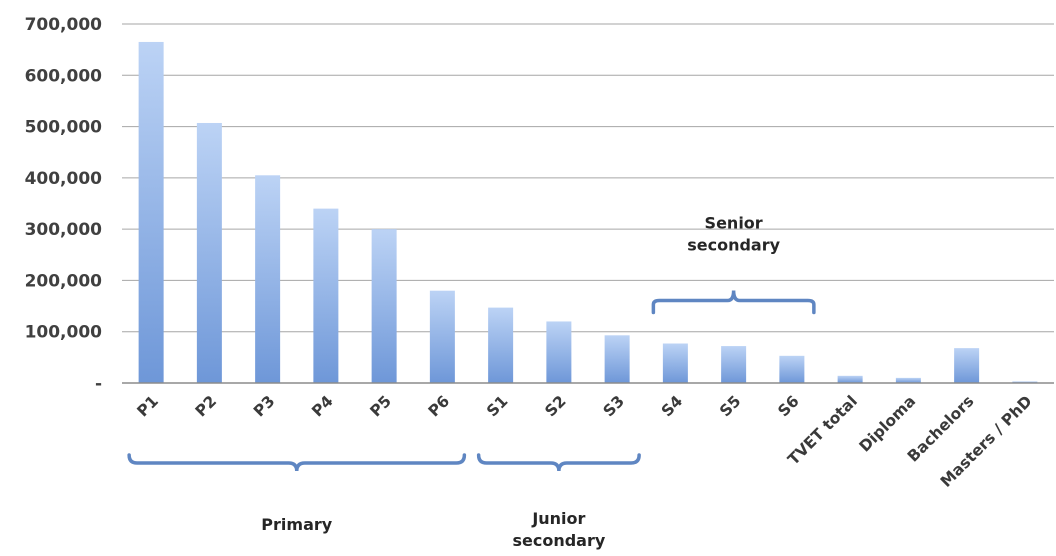 The height and width of the screenshot is (556, 1056). Describe the element at coordinates (850, 379) in the screenshot. I see `bar-tvet-total` at that location.